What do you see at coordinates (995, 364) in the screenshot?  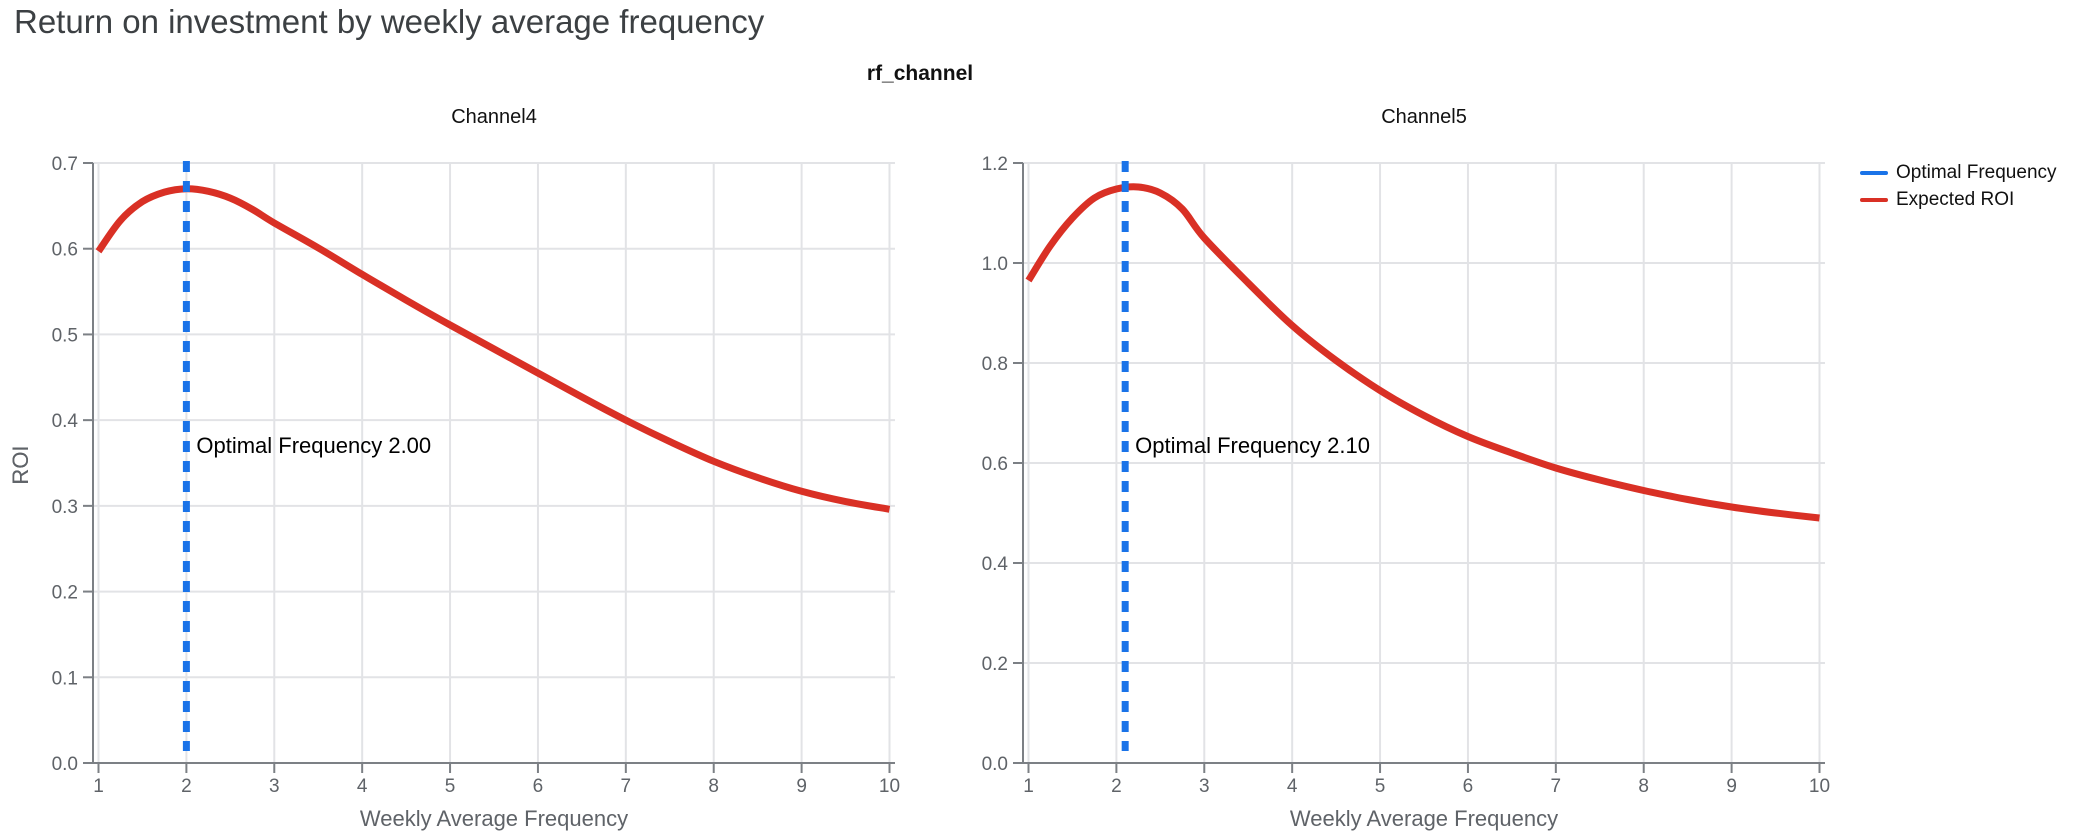 I see `y-tick-label: 0.8` at bounding box center [995, 364].